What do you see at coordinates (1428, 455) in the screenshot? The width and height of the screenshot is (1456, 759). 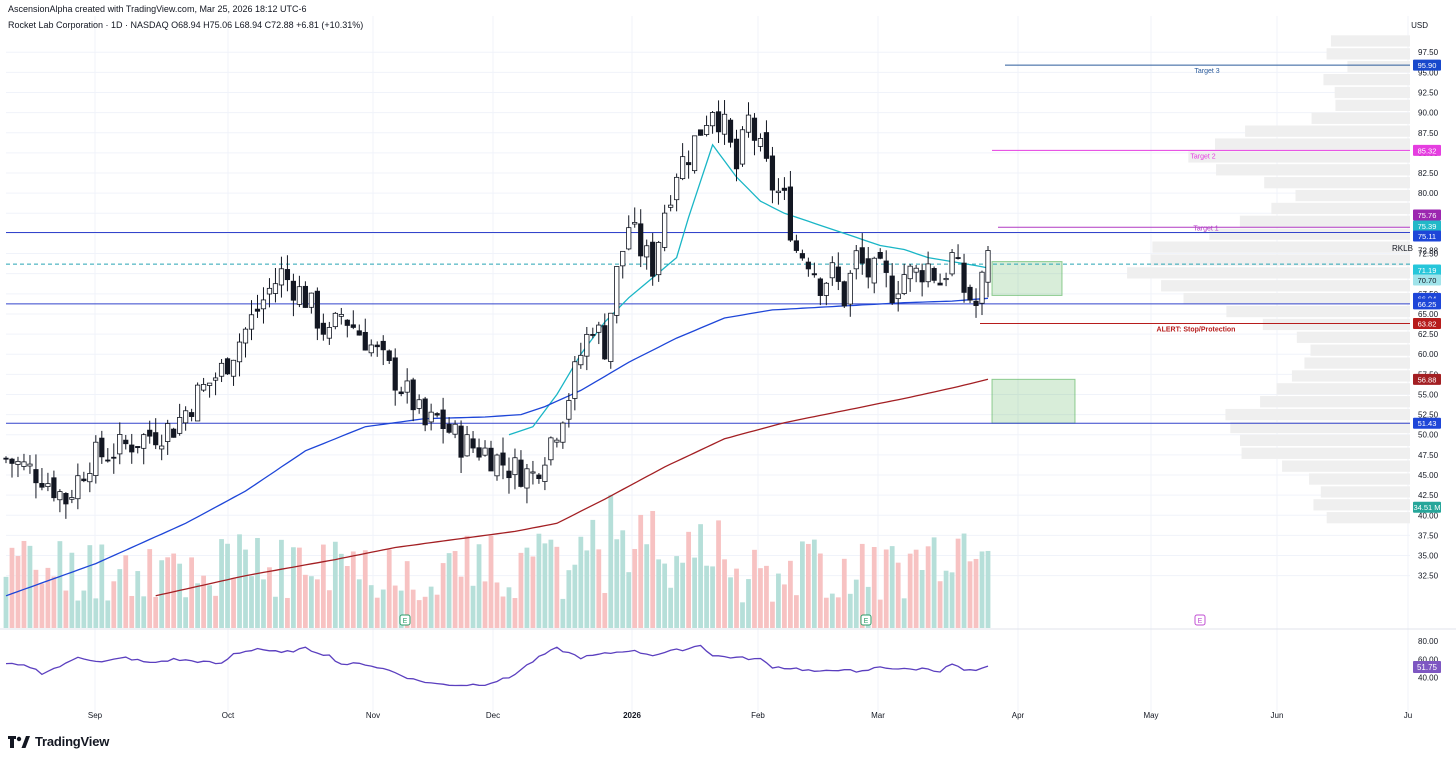 I see `price-axis-tick: 47.50` at bounding box center [1428, 455].